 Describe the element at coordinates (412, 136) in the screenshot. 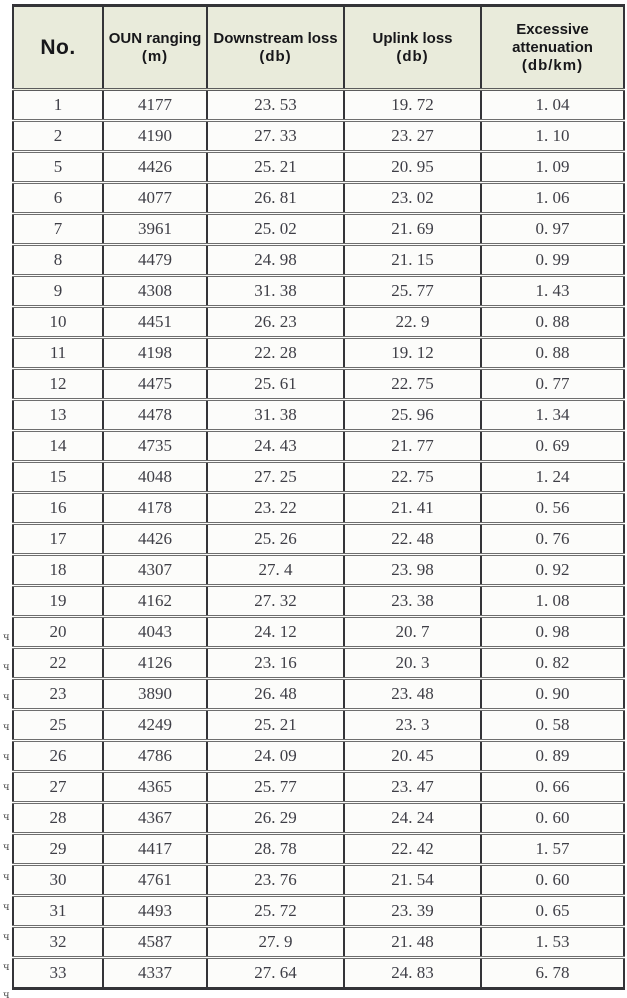

I see `table-cell: 23. 27` at that location.